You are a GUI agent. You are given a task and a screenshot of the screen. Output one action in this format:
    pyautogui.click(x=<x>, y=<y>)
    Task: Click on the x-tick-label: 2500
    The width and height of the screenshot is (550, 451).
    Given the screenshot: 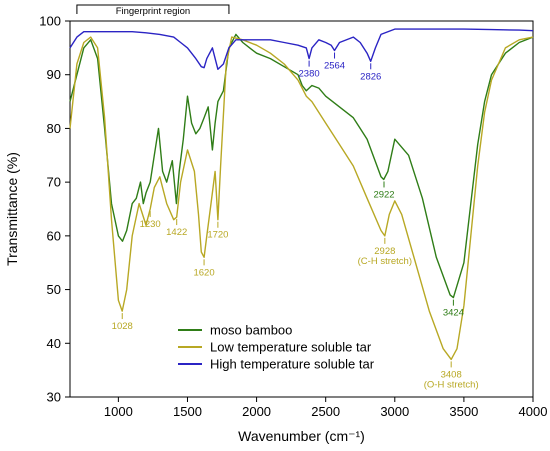 What is the action you would take?
    pyautogui.click(x=325, y=411)
    